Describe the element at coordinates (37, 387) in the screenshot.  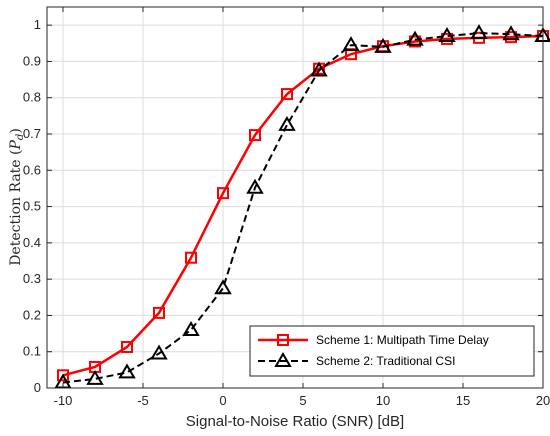
I see `y-tick-label: 0` at that location.